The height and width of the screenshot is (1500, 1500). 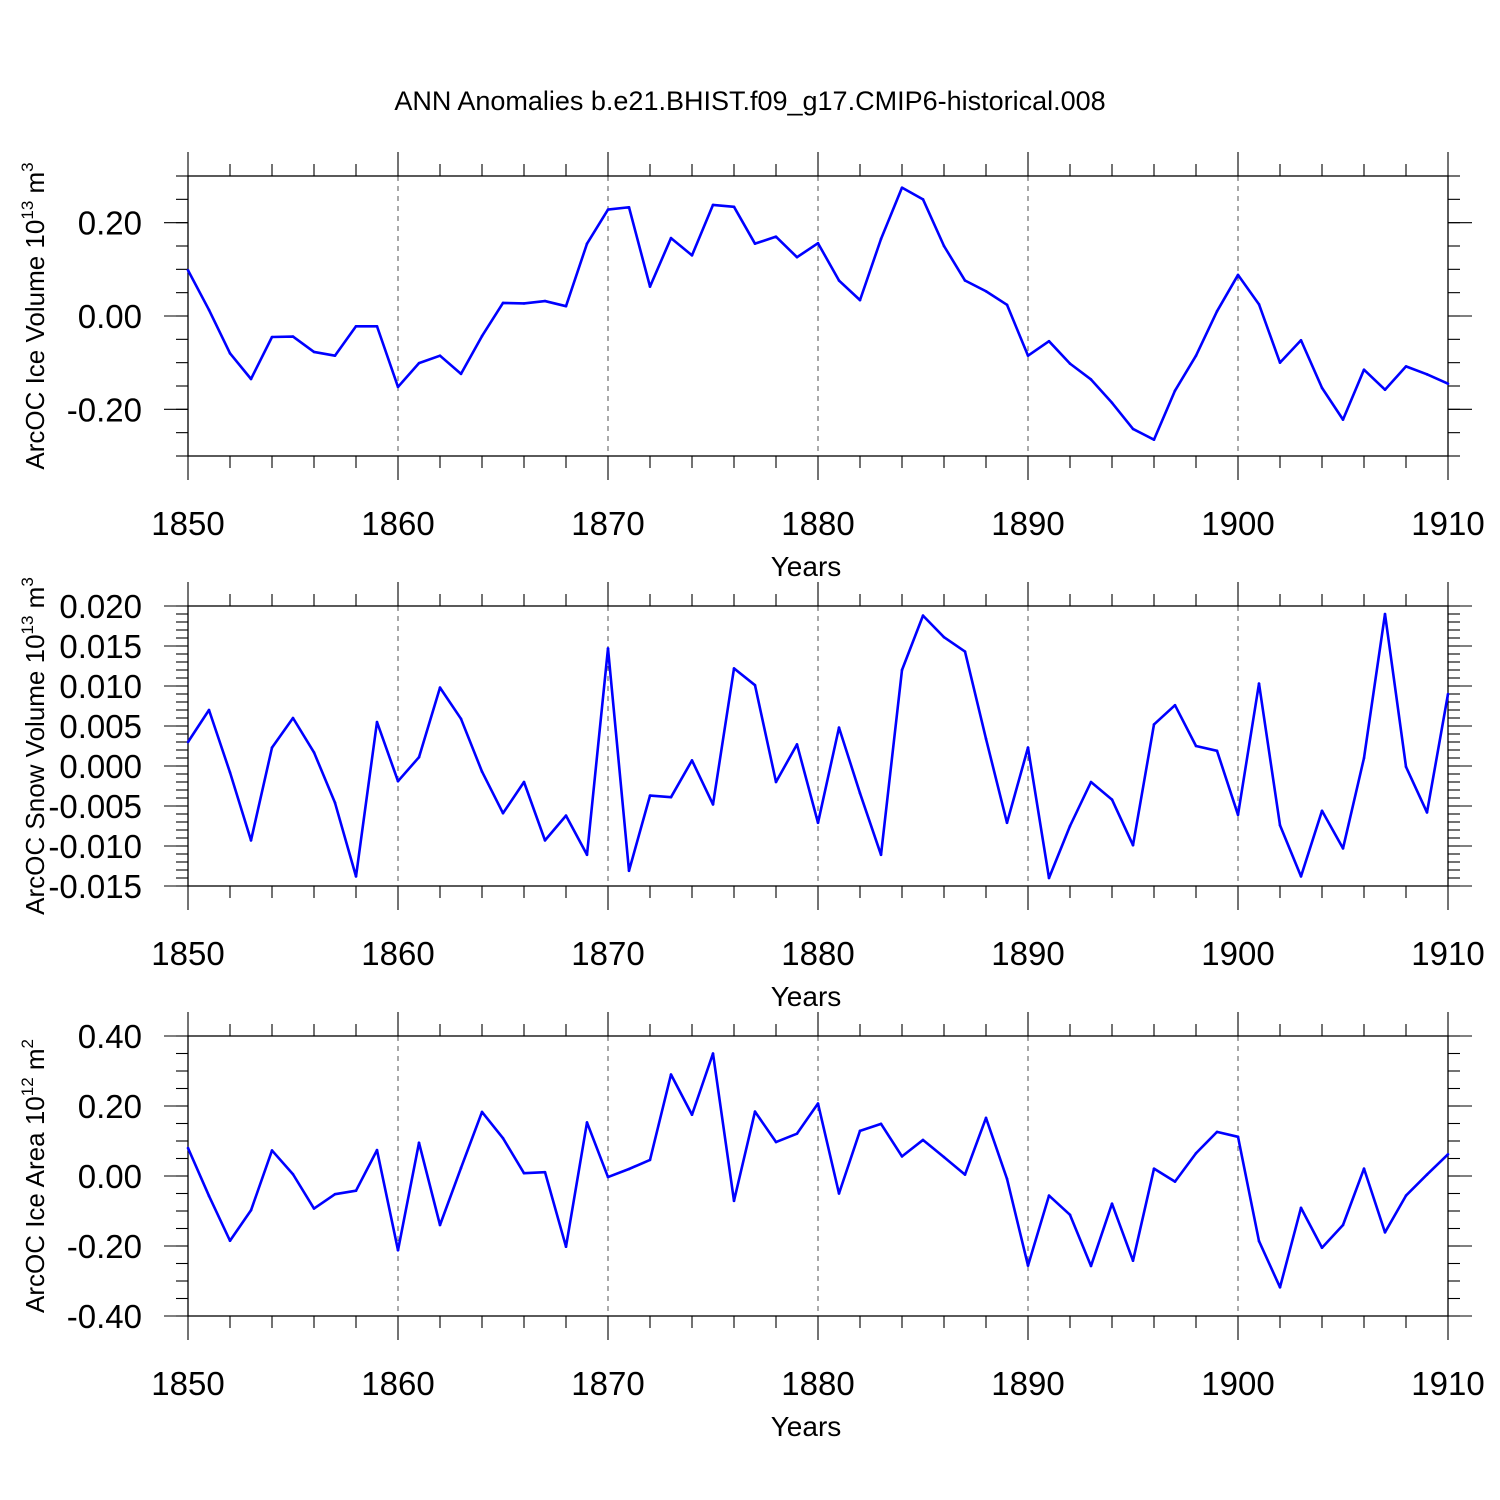 What do you see at coordinates (1406, 1195) in the screenshot?
I see `data-point-1908` at bounding box center [1406, 1195].